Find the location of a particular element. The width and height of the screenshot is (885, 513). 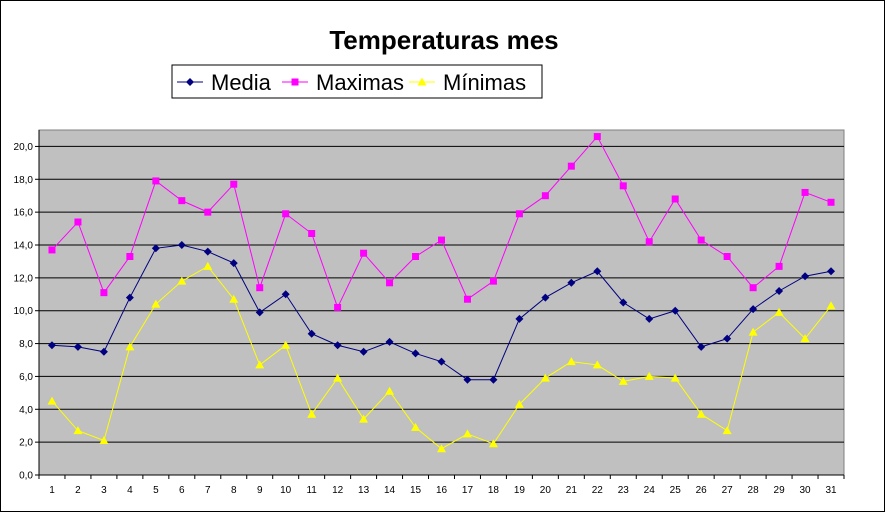

legend-marker-media is located at coordinates (190, 82).